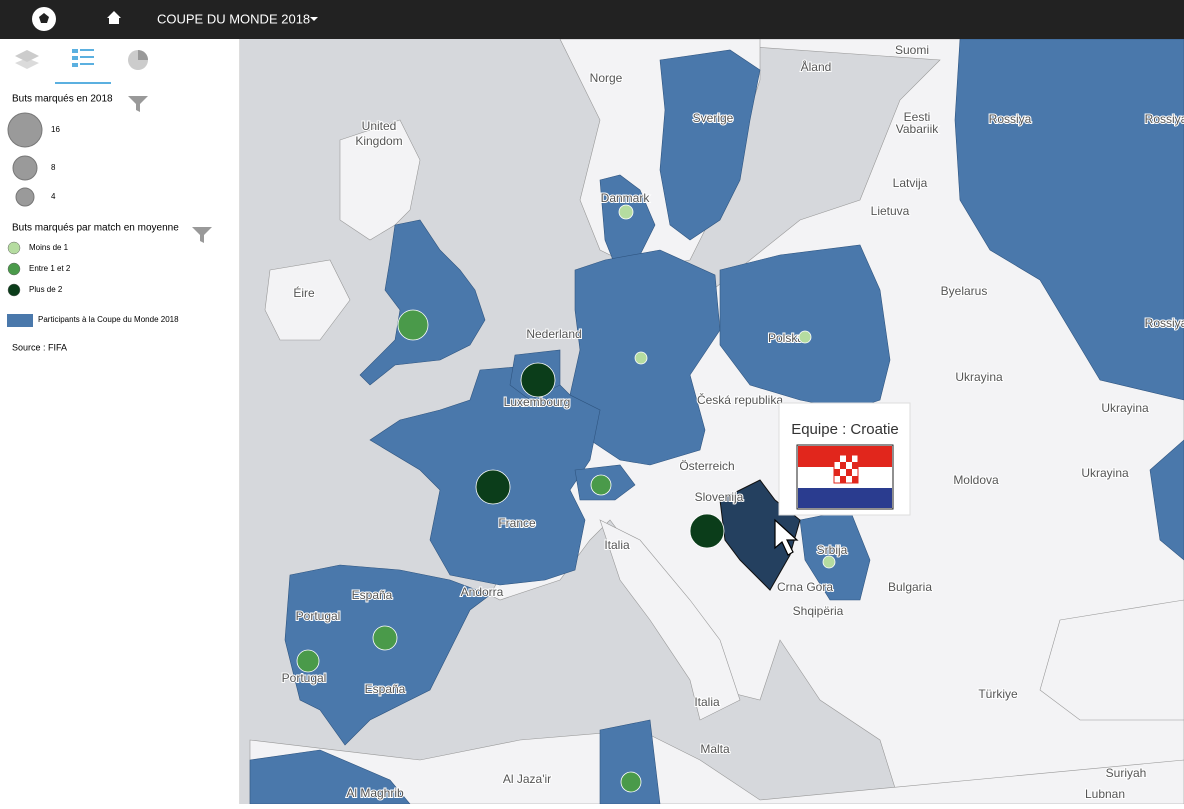  What do you see at coordinates (786, 537) in the screenshot?
I see `cursor` at bounding box center [786, 537].